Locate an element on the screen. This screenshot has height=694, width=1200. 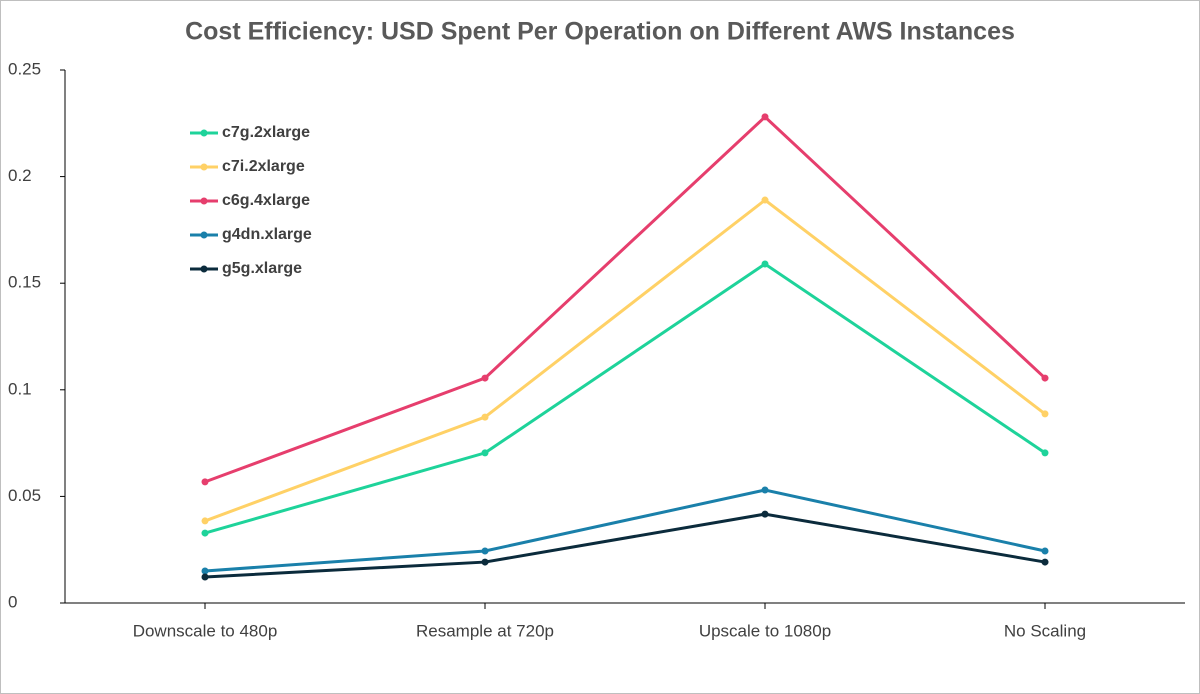
y-tick-label: 0.05 is located at coordinates (24, 495).